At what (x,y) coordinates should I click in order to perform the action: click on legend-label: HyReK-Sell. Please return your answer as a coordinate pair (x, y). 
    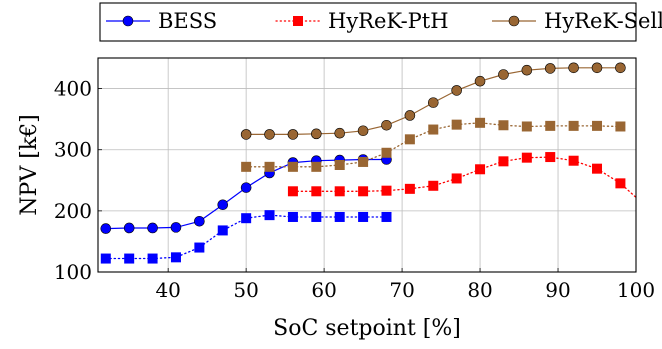
    Looking at the image, I should click on (603, 21).